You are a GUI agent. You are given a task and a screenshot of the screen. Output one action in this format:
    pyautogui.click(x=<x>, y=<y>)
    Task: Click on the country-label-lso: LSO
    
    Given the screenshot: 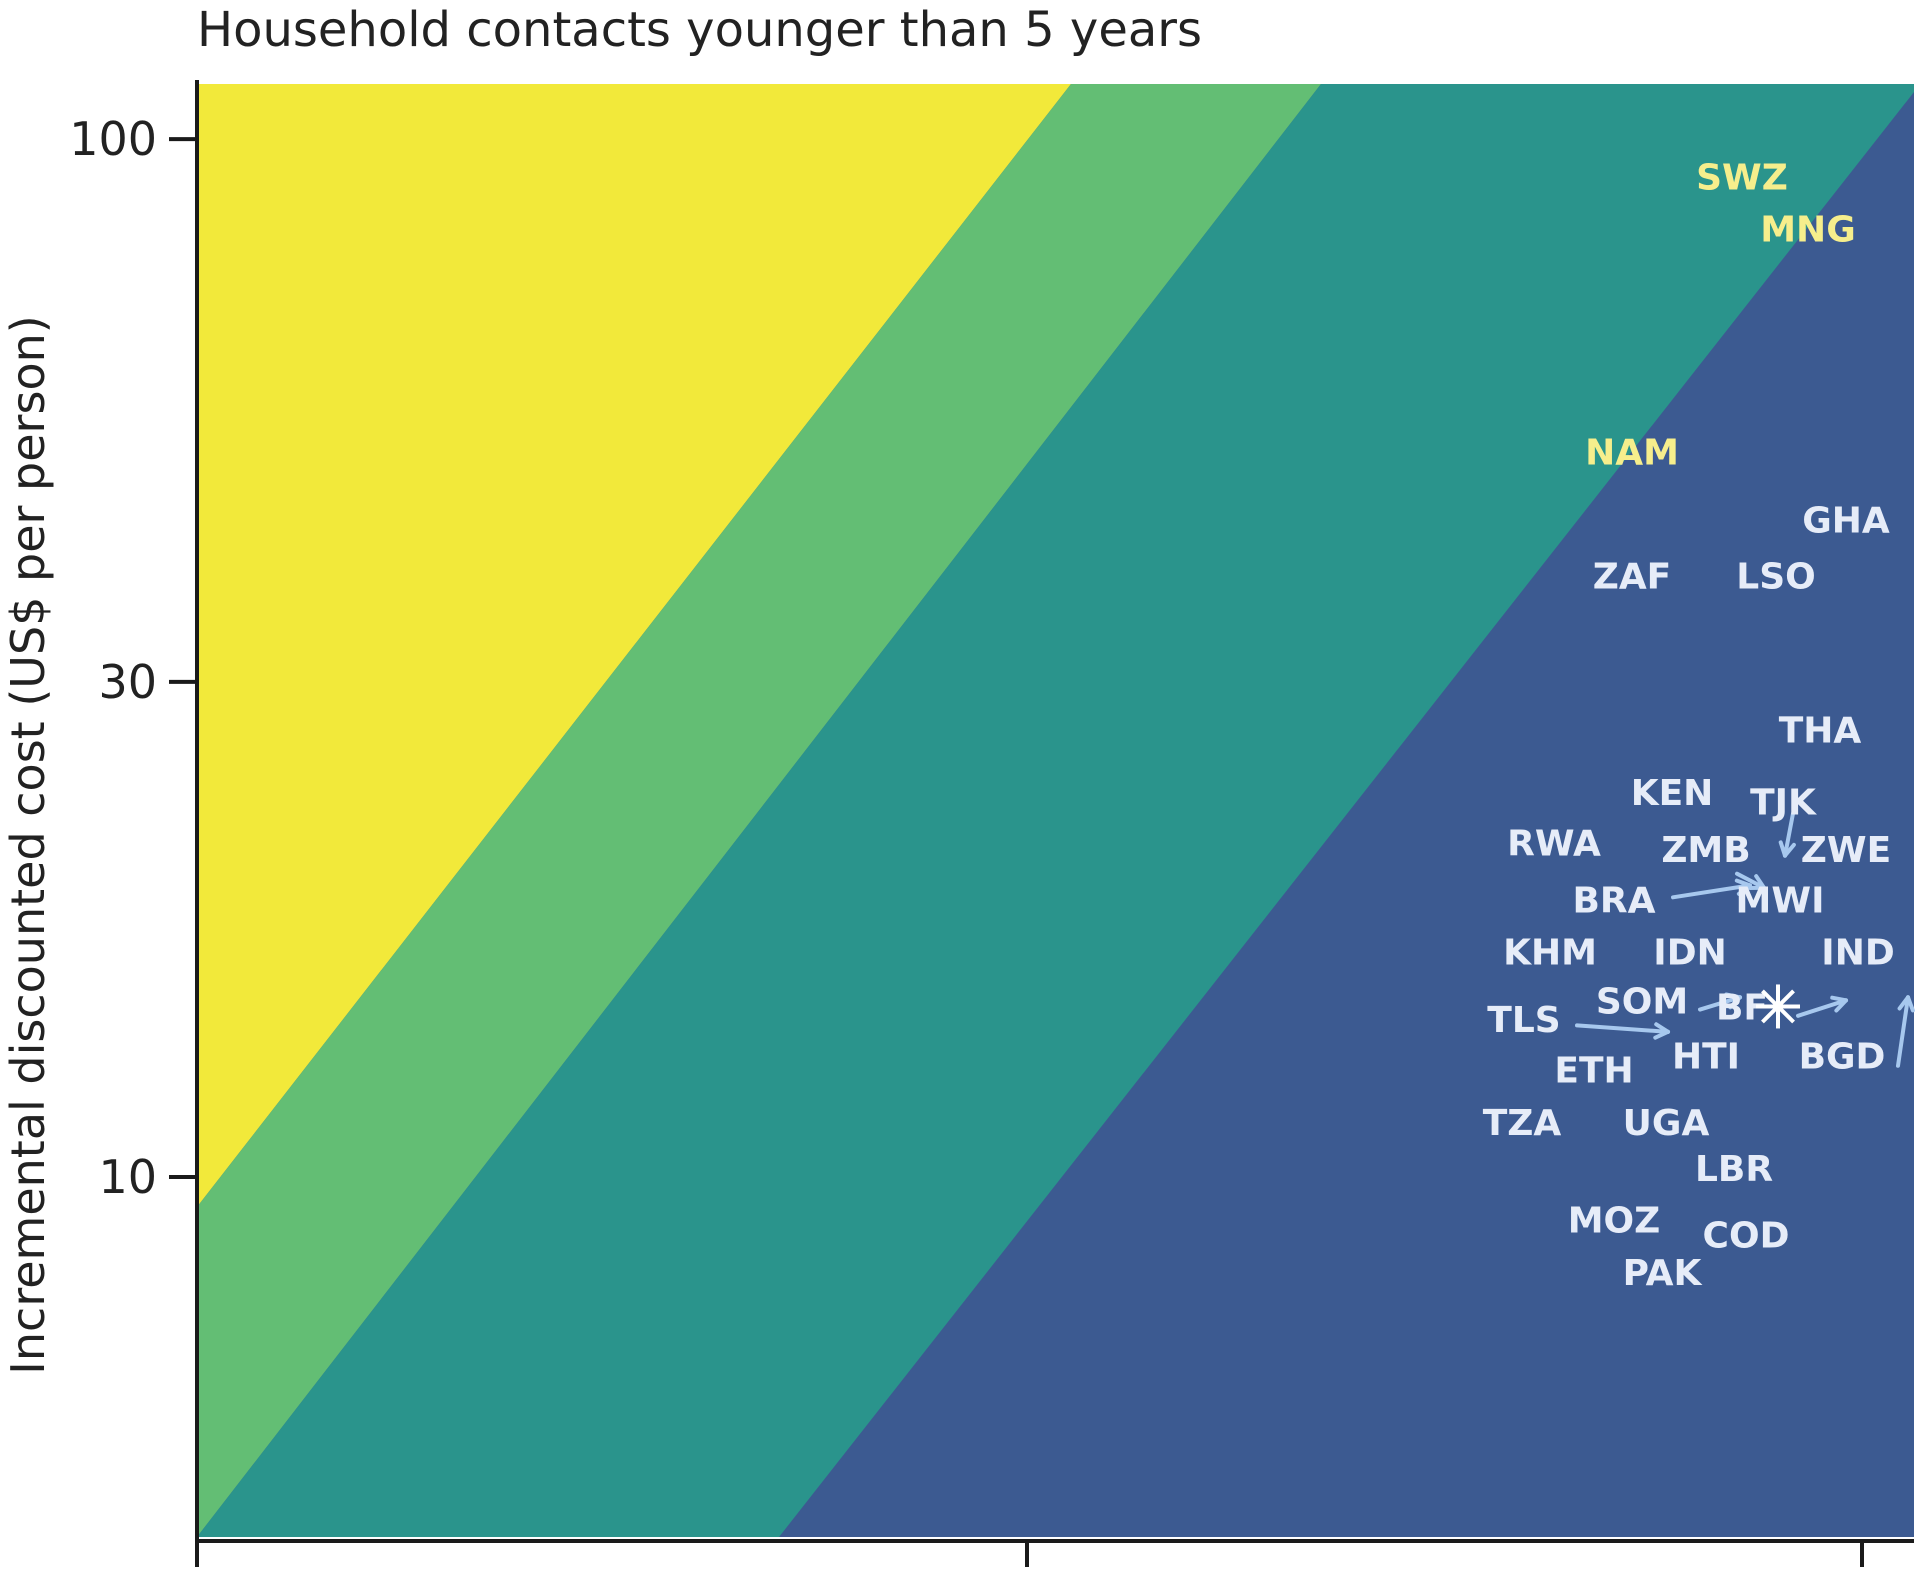 What is the action you would take?
    pyautogui.click(x=1775, y=576)
    